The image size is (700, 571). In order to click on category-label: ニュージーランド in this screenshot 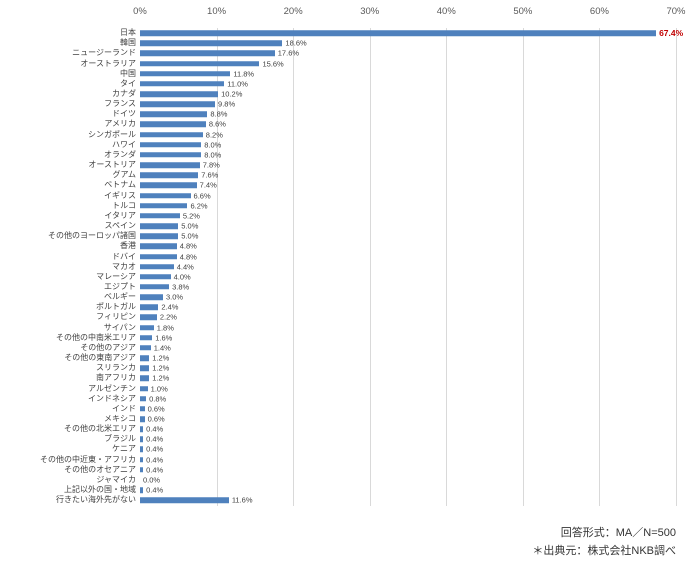, I will do `click(104, 53)`.